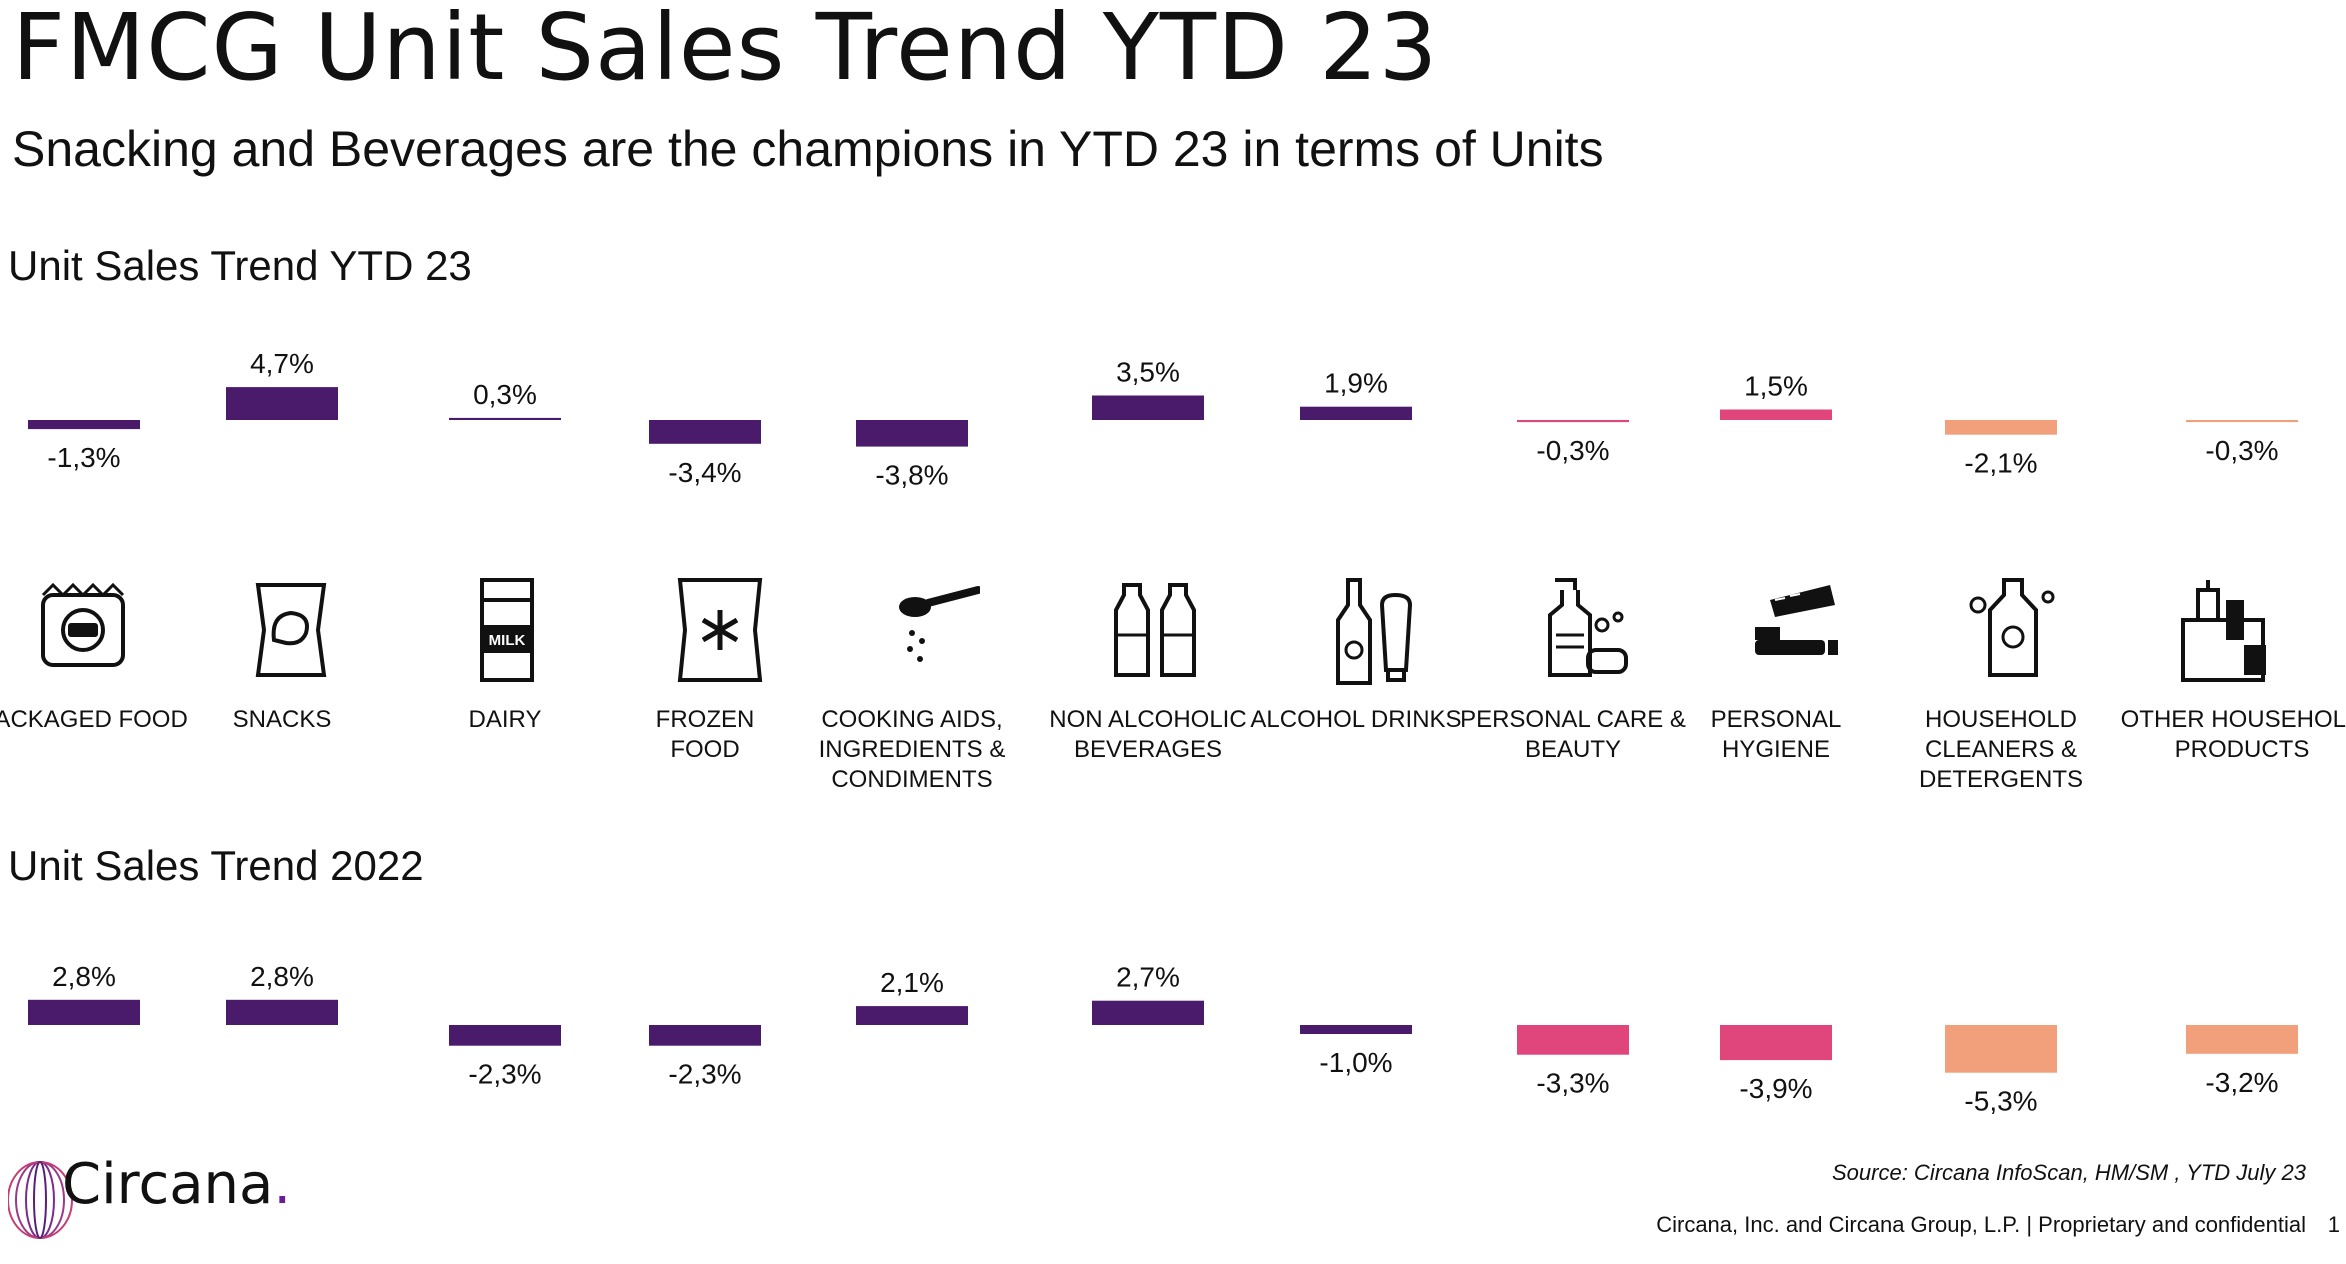  What do you see at coordinates (2000, 463) in the screenshot?
I see `value-label-chart-ytd-9: -2,1%` at bounding box center [2000, 463].